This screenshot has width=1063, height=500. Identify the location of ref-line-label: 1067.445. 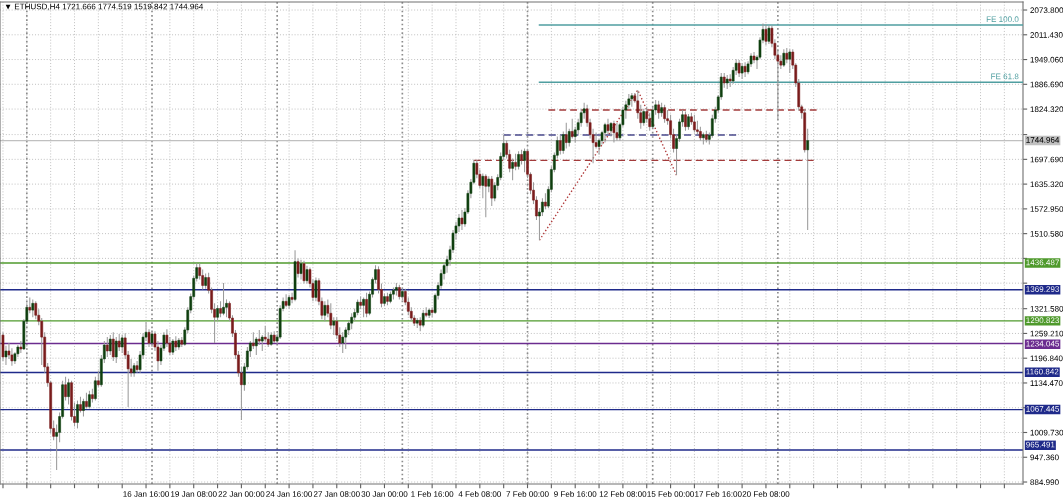
(1043, 409).